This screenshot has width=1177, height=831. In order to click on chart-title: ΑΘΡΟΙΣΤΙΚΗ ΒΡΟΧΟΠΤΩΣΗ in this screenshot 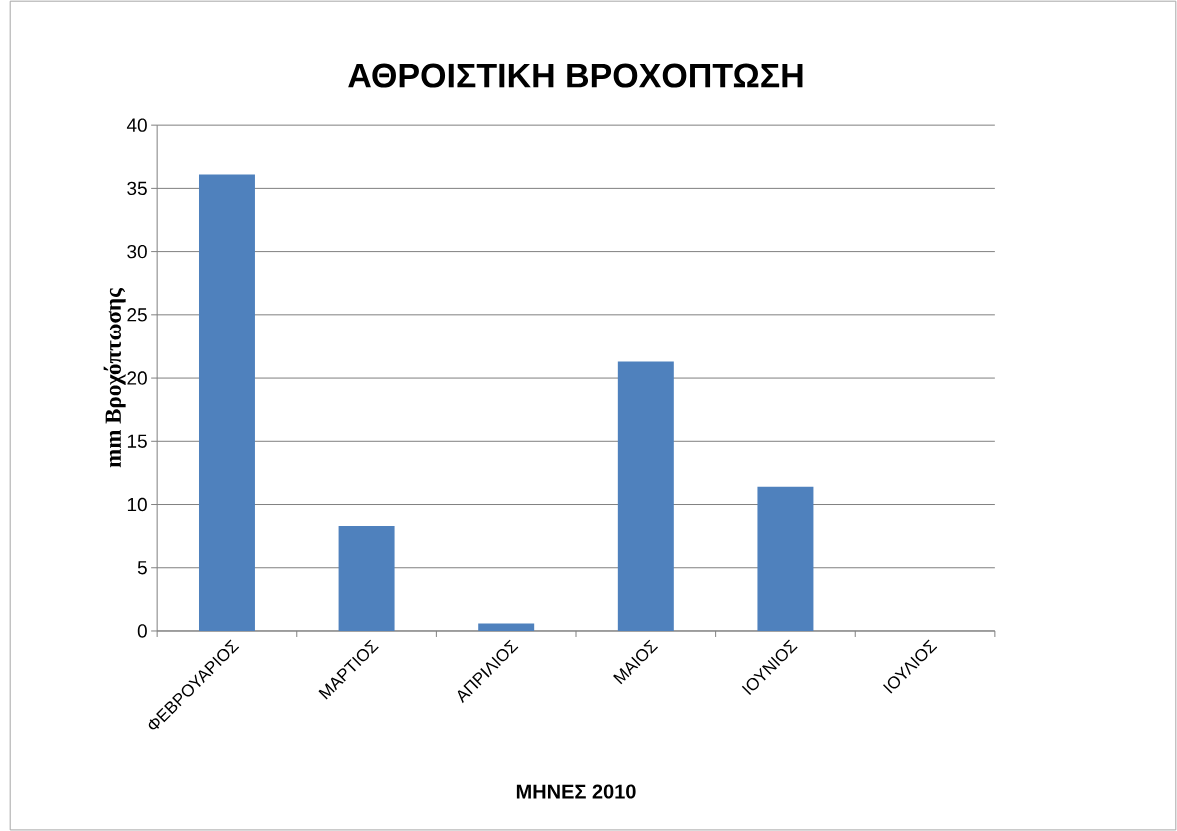, I will do `click(575, 75)`.